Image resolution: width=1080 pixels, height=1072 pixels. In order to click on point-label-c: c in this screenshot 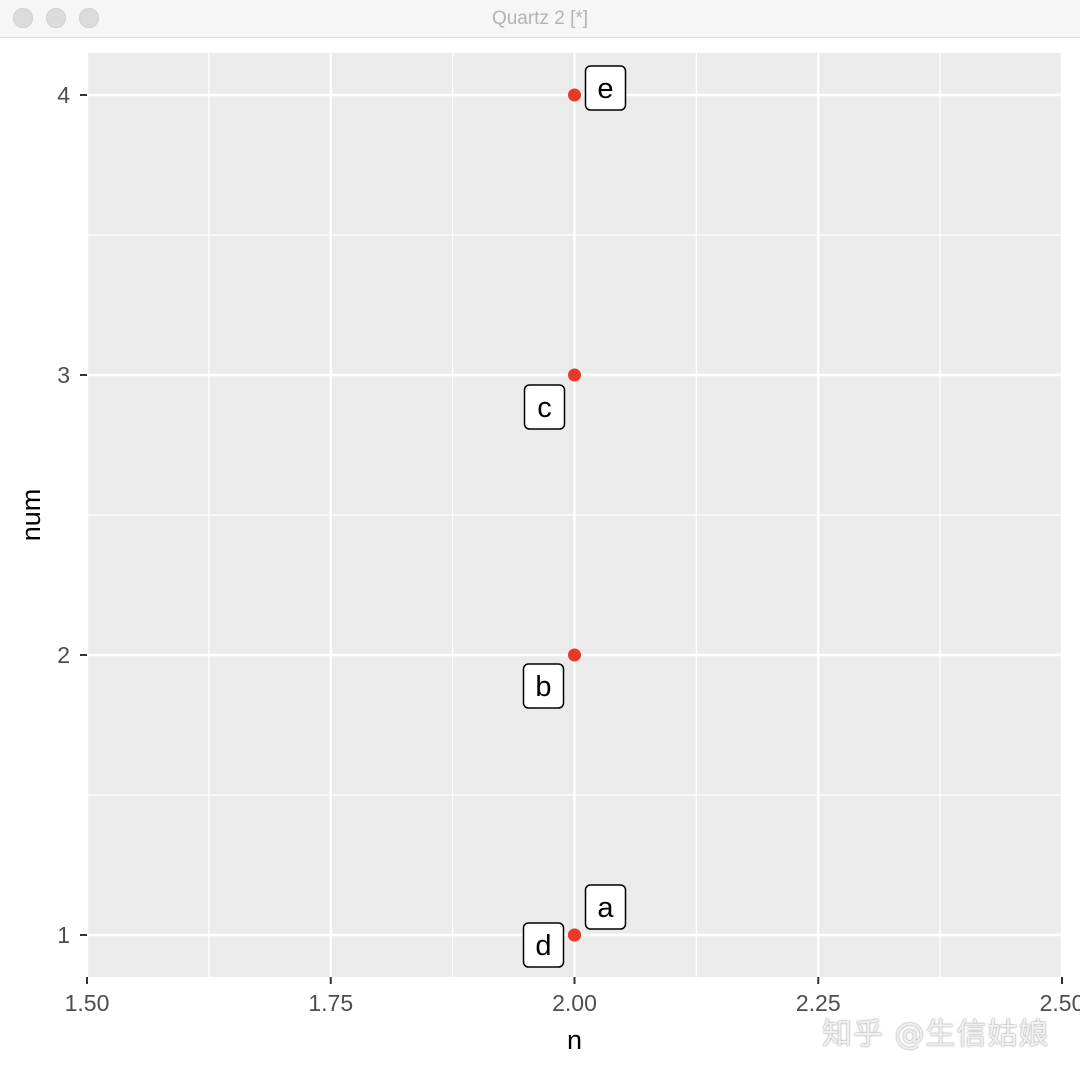, I will do `click(544, 408)`.